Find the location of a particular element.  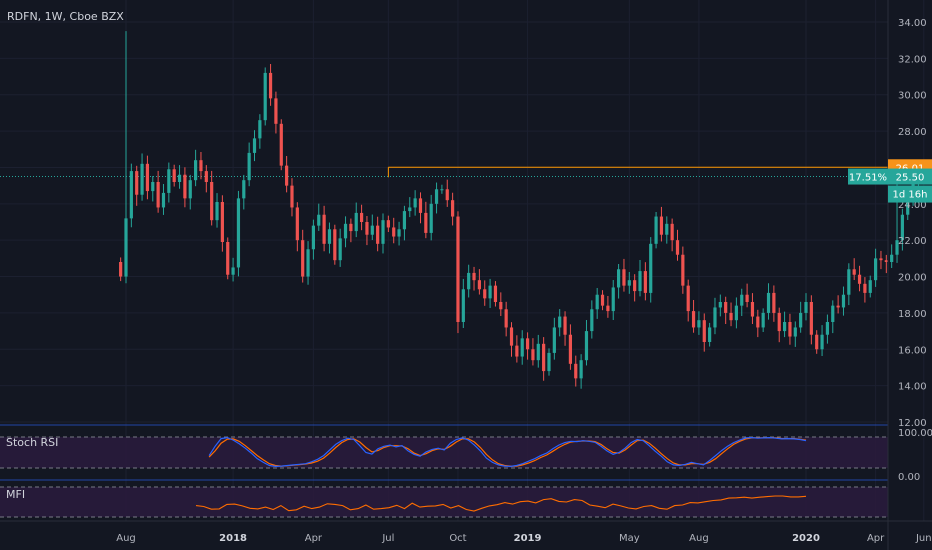

time-axis: Aug 2018 Apr Jul Oct 2019 May Aug 2020 Apr Jun is located at coordinates (466, 532).